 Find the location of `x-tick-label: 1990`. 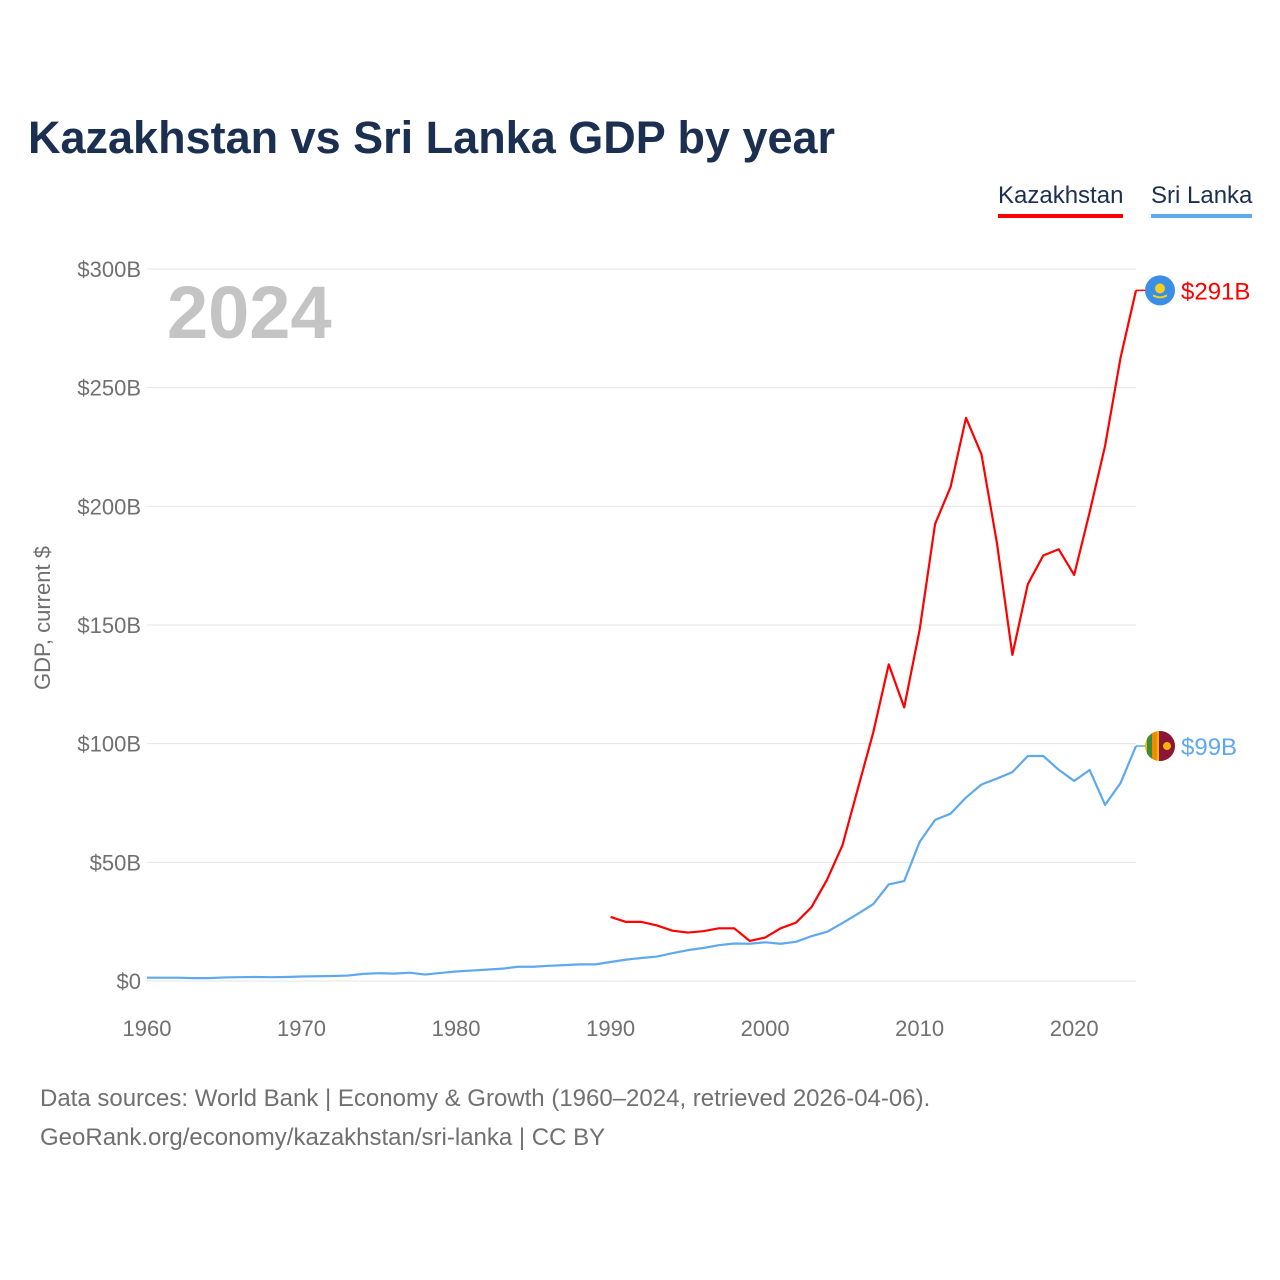

x-tick-label: 1990 is located at coordinates (610, 1028).